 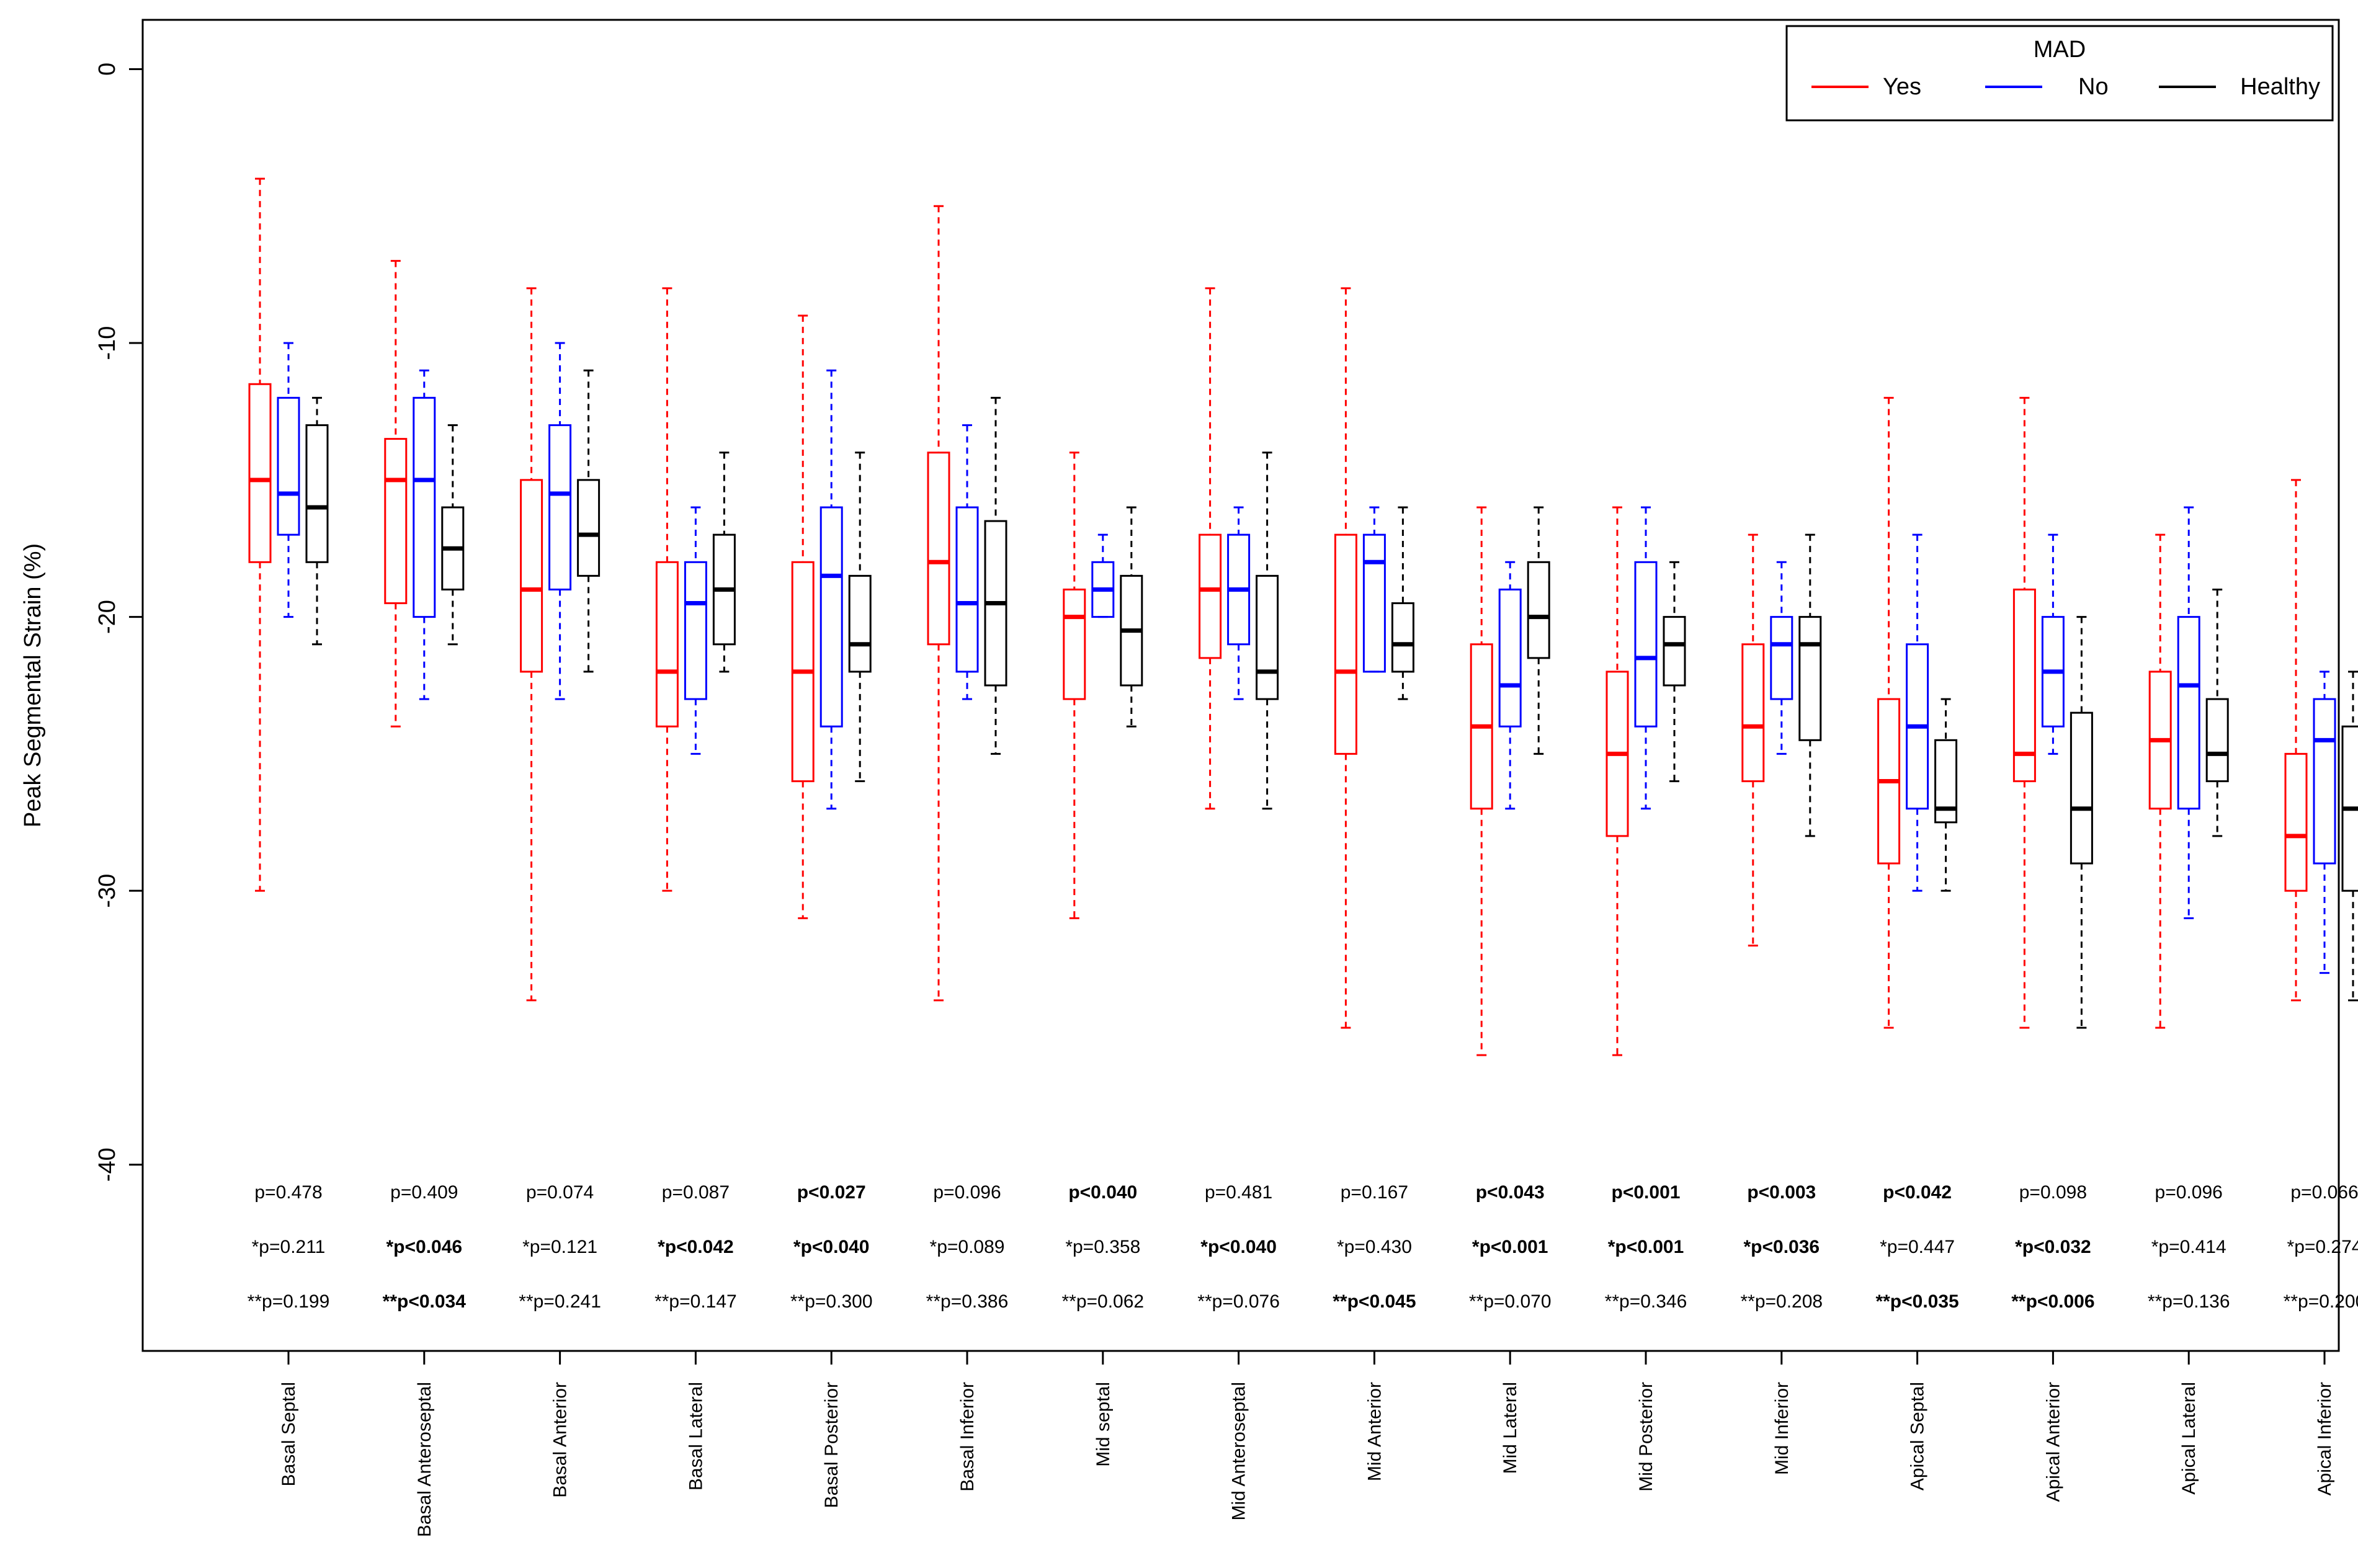 I want to click on p-value-label: **p=0.300, so click(x=831, y=1301).